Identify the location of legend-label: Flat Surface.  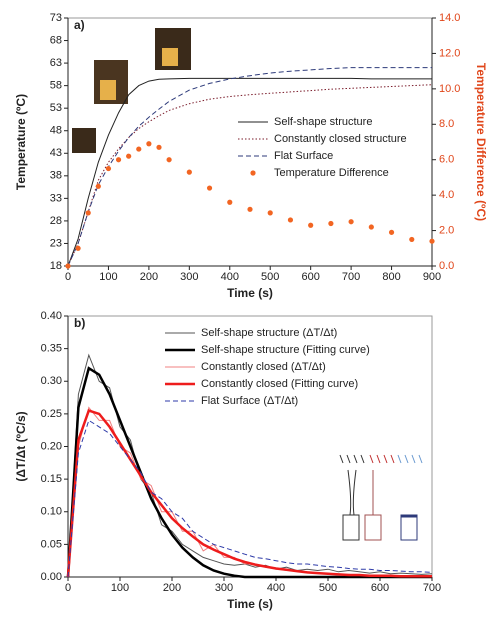
(303, 156).